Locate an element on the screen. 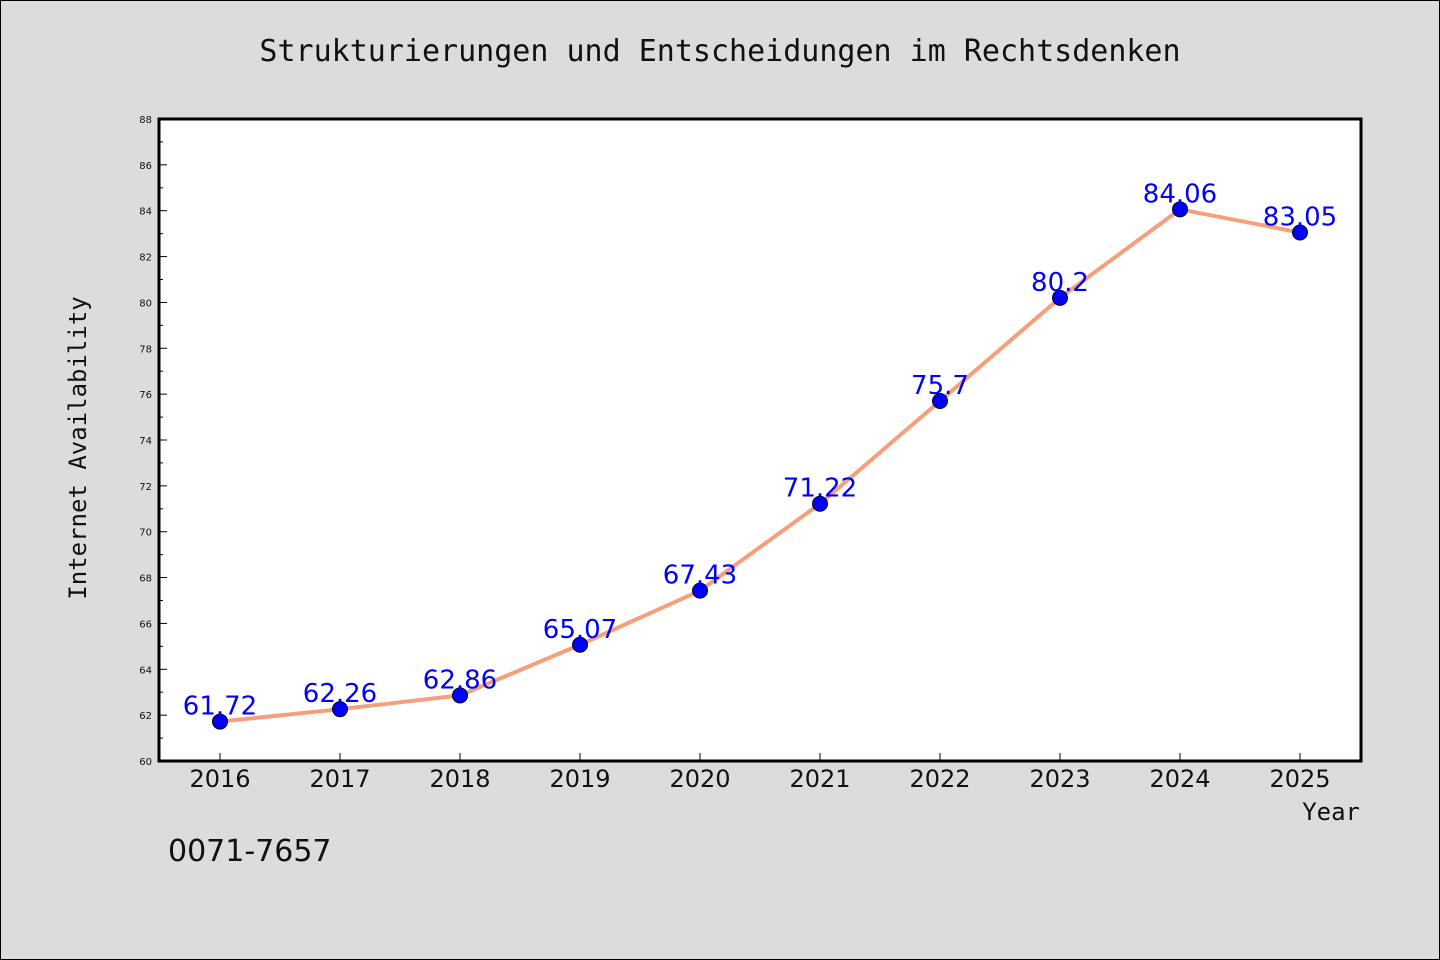 The width and height of the screenshot is (1440, 960). y-tick-label: 60 is located at coordinates (145, 762).